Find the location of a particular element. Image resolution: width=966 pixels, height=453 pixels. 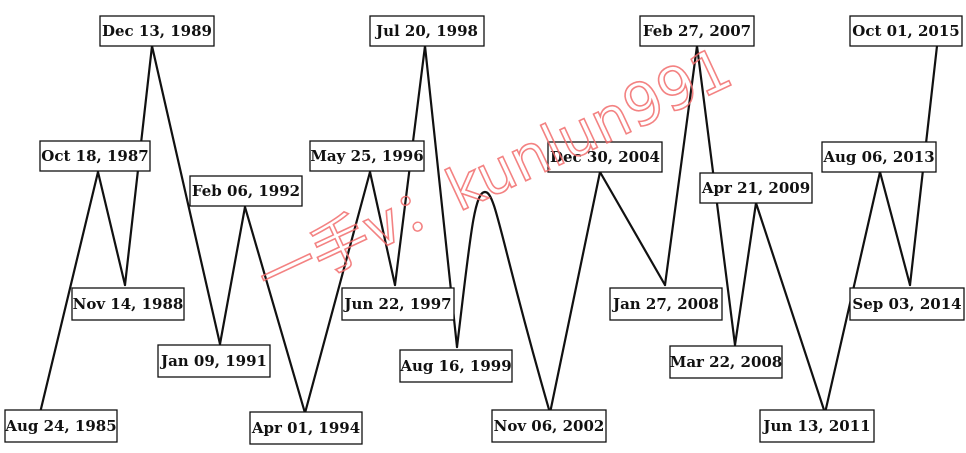

date-label: Apr 21, 2009 is located at coordinates (756, 188).